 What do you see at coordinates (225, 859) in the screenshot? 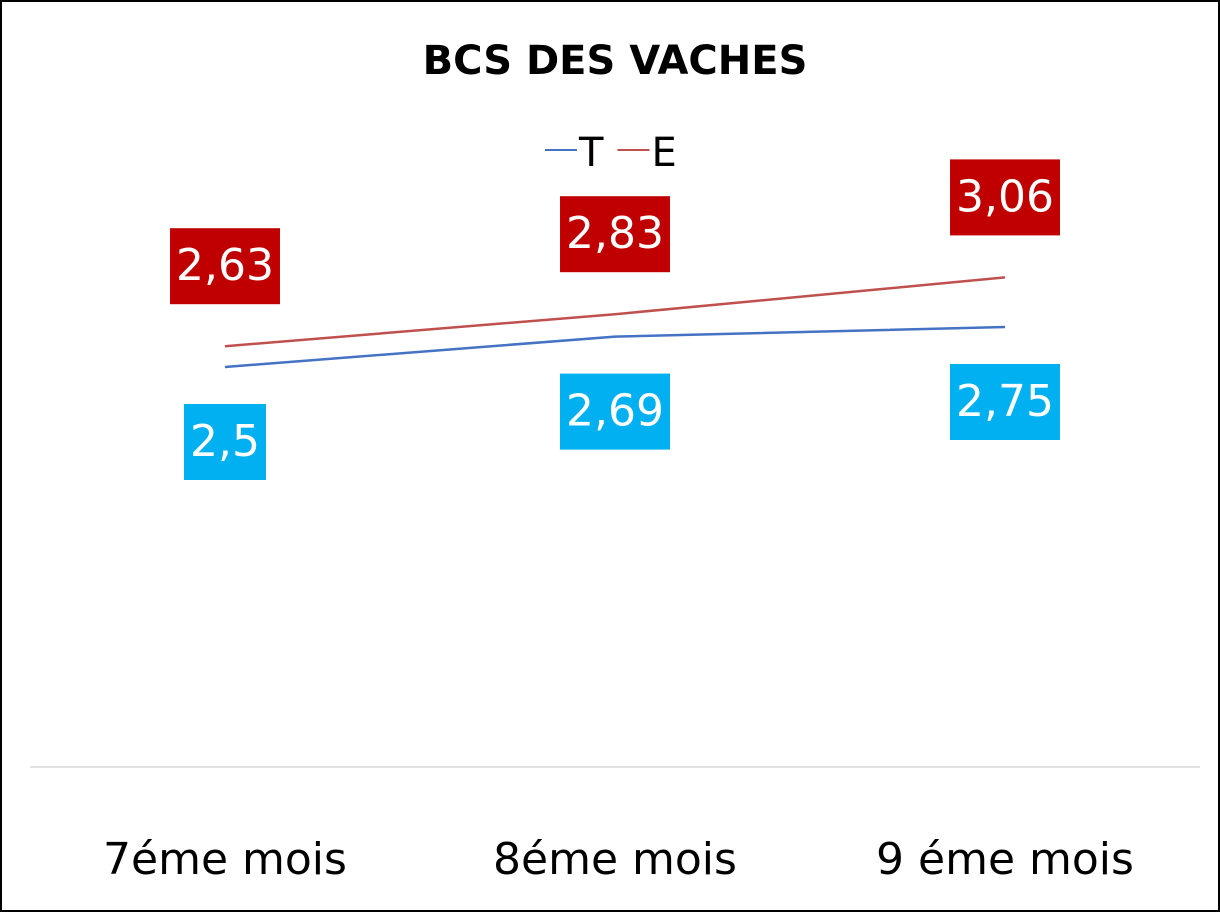
I see `x-tick-label: 7éme mois` at bounding box center [225, 859].